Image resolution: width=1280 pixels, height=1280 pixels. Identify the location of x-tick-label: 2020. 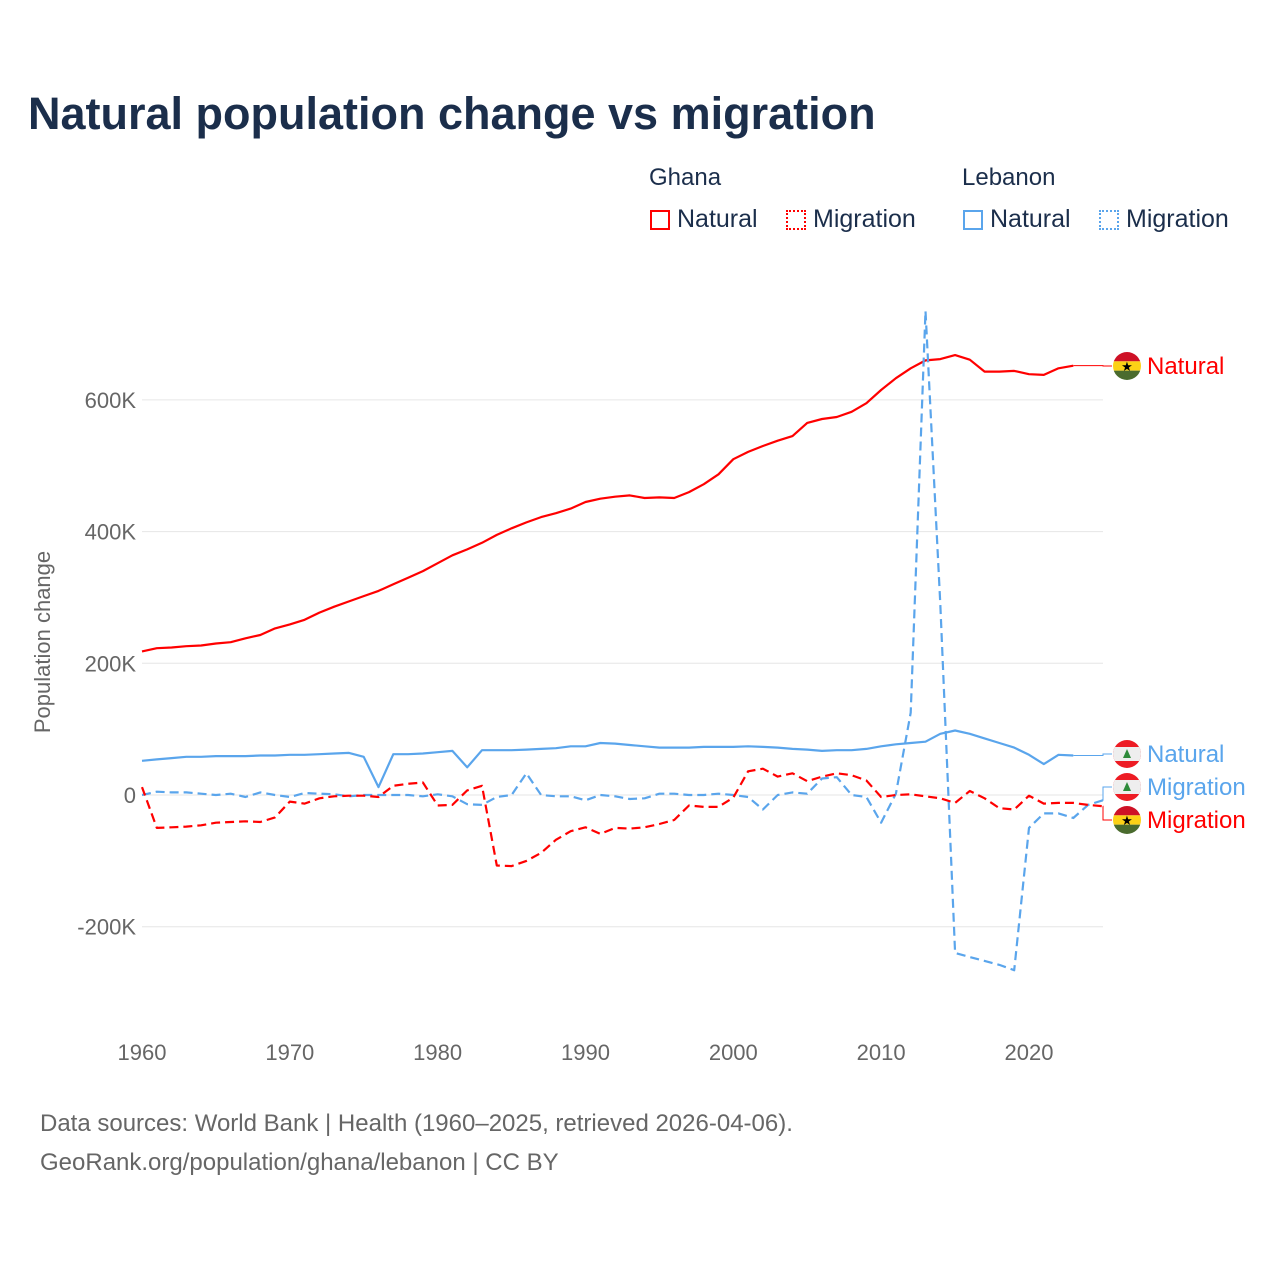
(1029, 1052).